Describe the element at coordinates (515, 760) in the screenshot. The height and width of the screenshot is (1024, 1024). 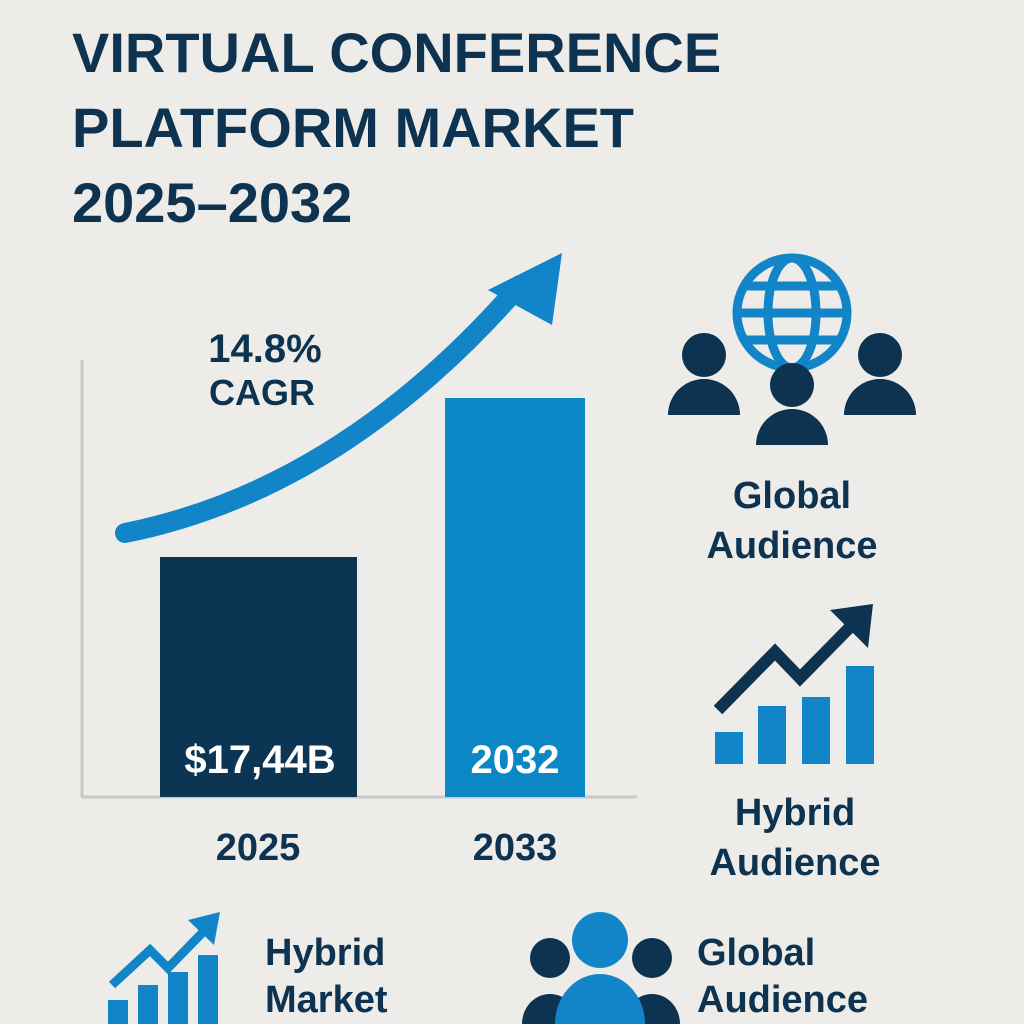
I see `bar-label: 2032` at that location.